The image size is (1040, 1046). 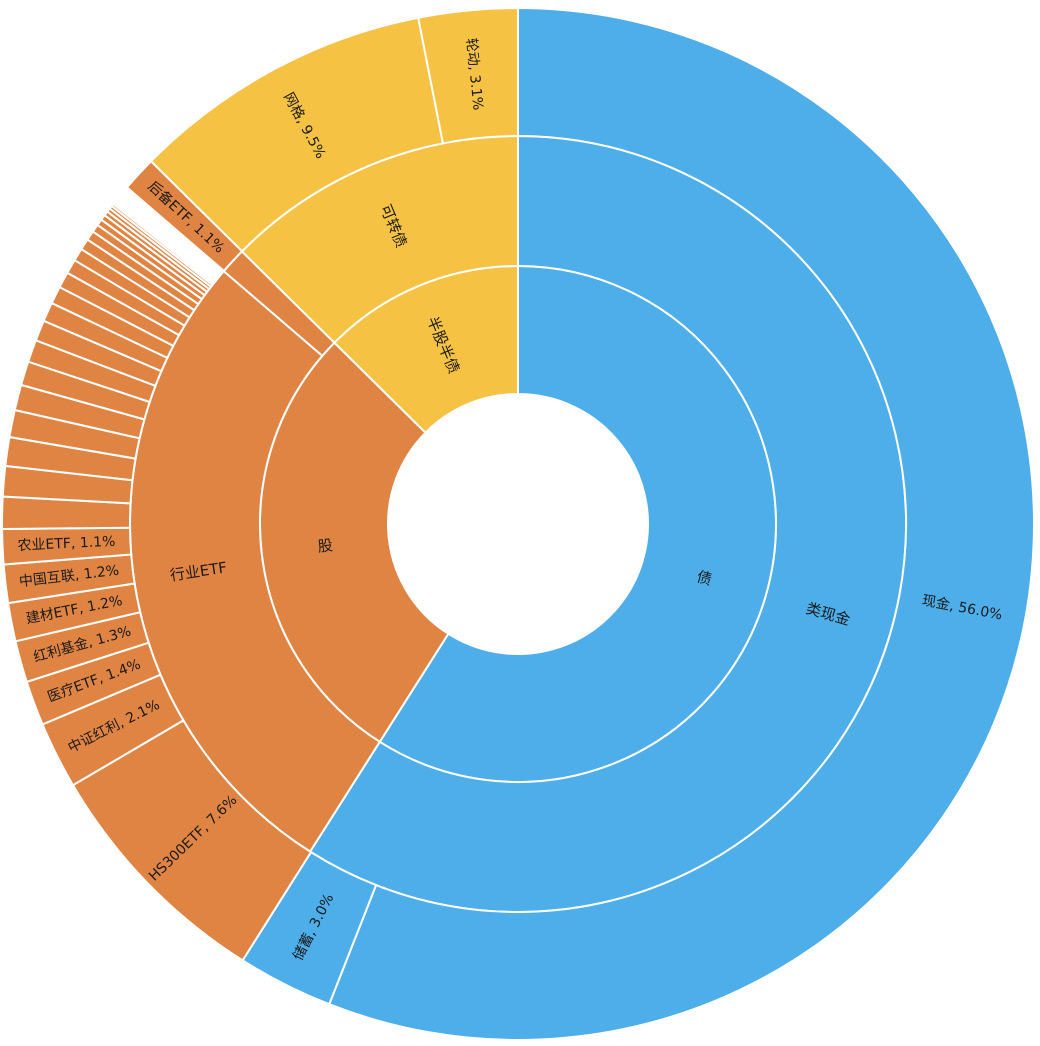 I want to click on label-ring3-农业ETF-1-1: 农业ETF, 1.1%, so click(x=66, y=544).